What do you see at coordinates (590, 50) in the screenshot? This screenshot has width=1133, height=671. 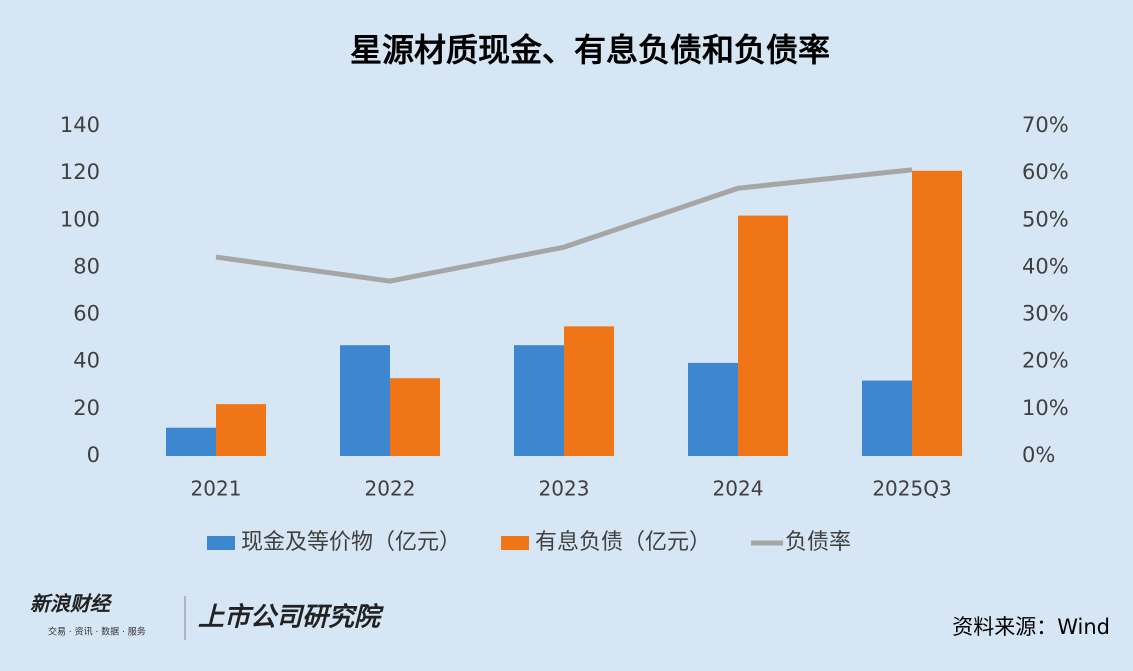 I see `chart-title: 星源材质现金、有息负债和负债率` at bounding box center [590, 50].